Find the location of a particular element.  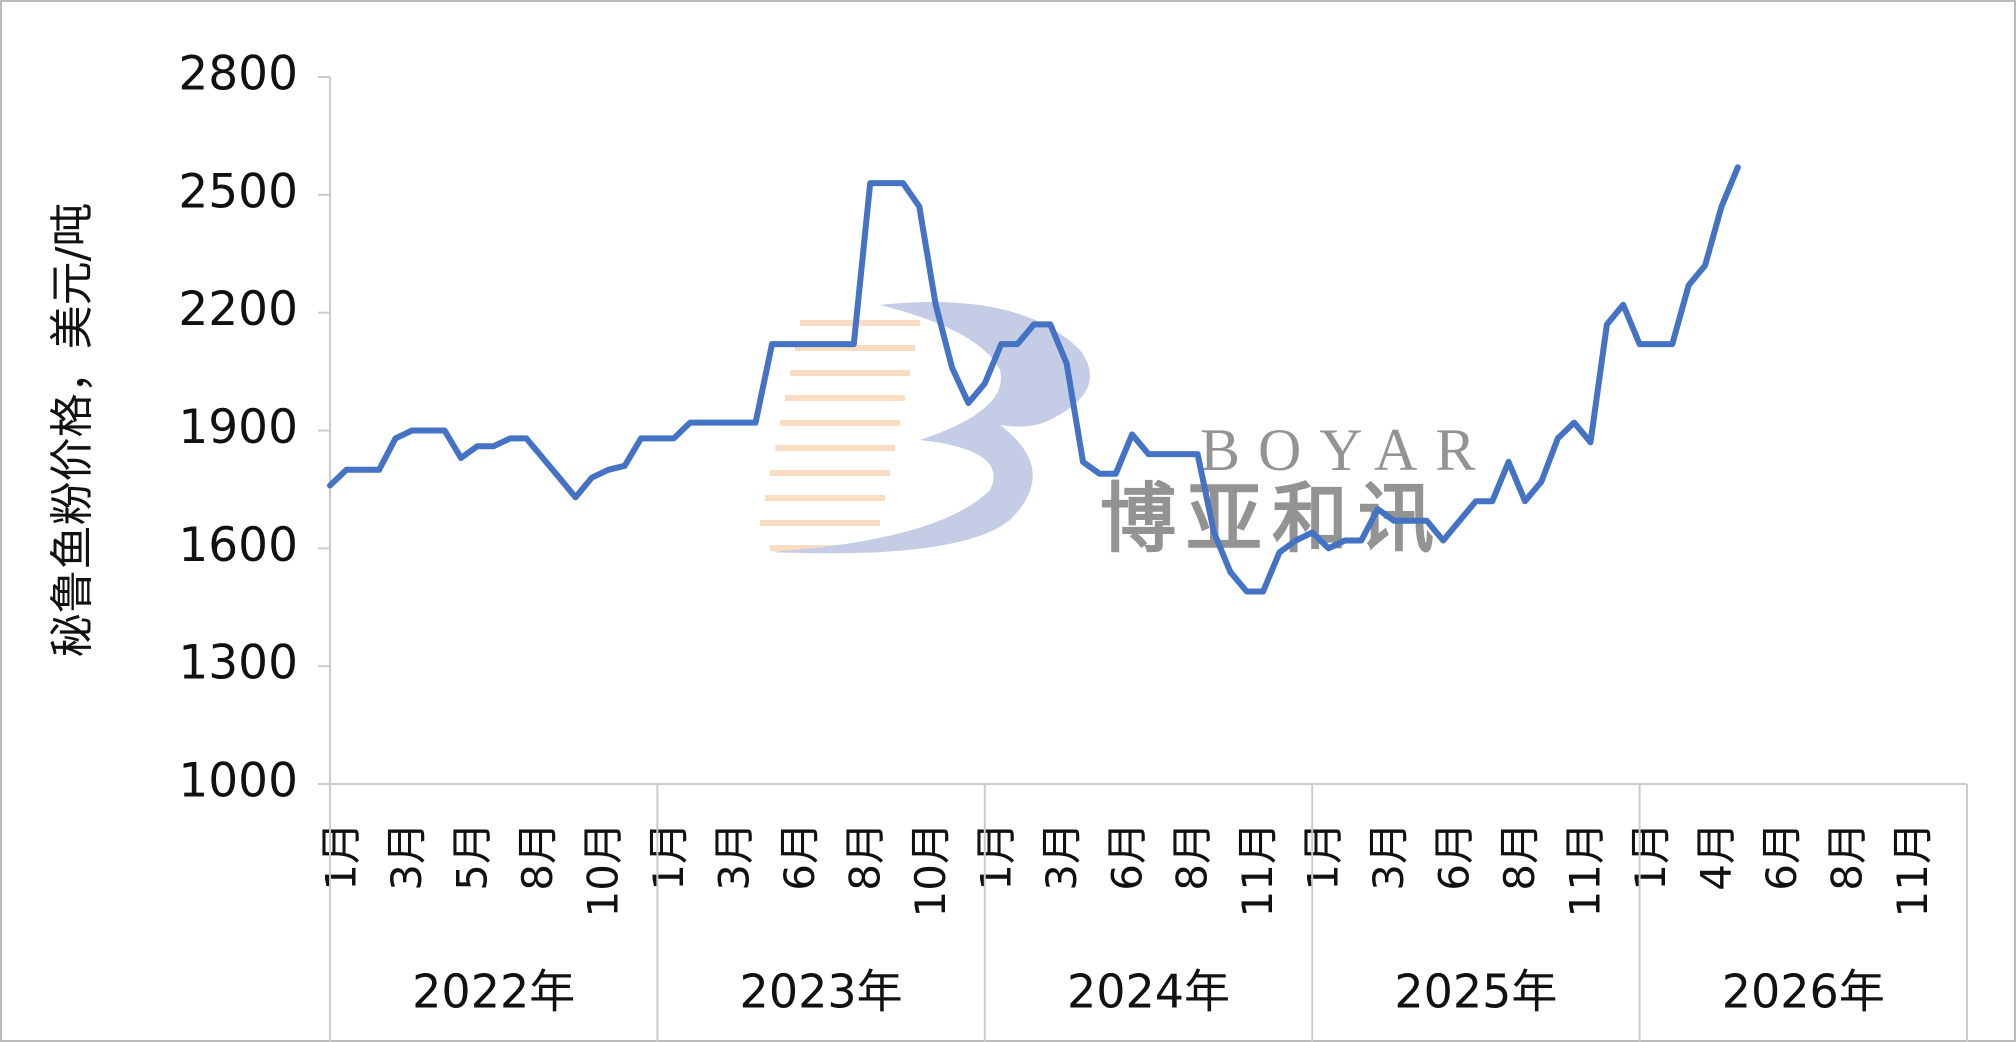

group-label: 2024年 is located at coordinates (1148, 992).